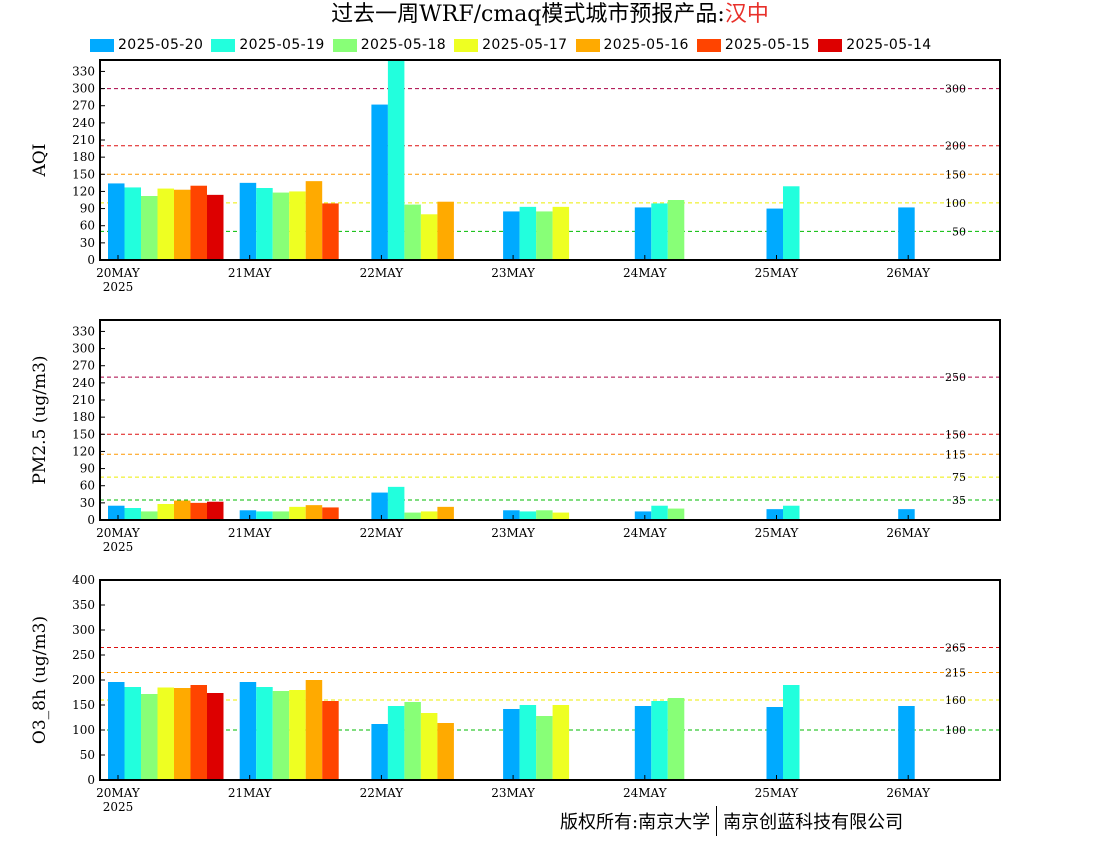 The image size is (1100, 850). What do you see at coordinates (717, 821) in the screenshot?
I see `footer-separator` at bounding box center [717, 821].